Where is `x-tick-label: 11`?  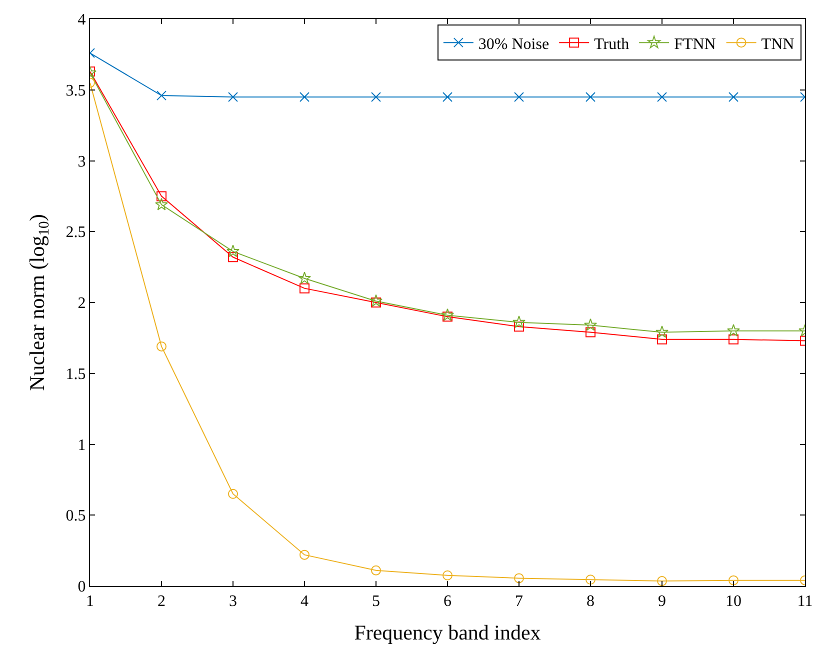 x-tick-label: 11 is located at coordinates (805, 601).